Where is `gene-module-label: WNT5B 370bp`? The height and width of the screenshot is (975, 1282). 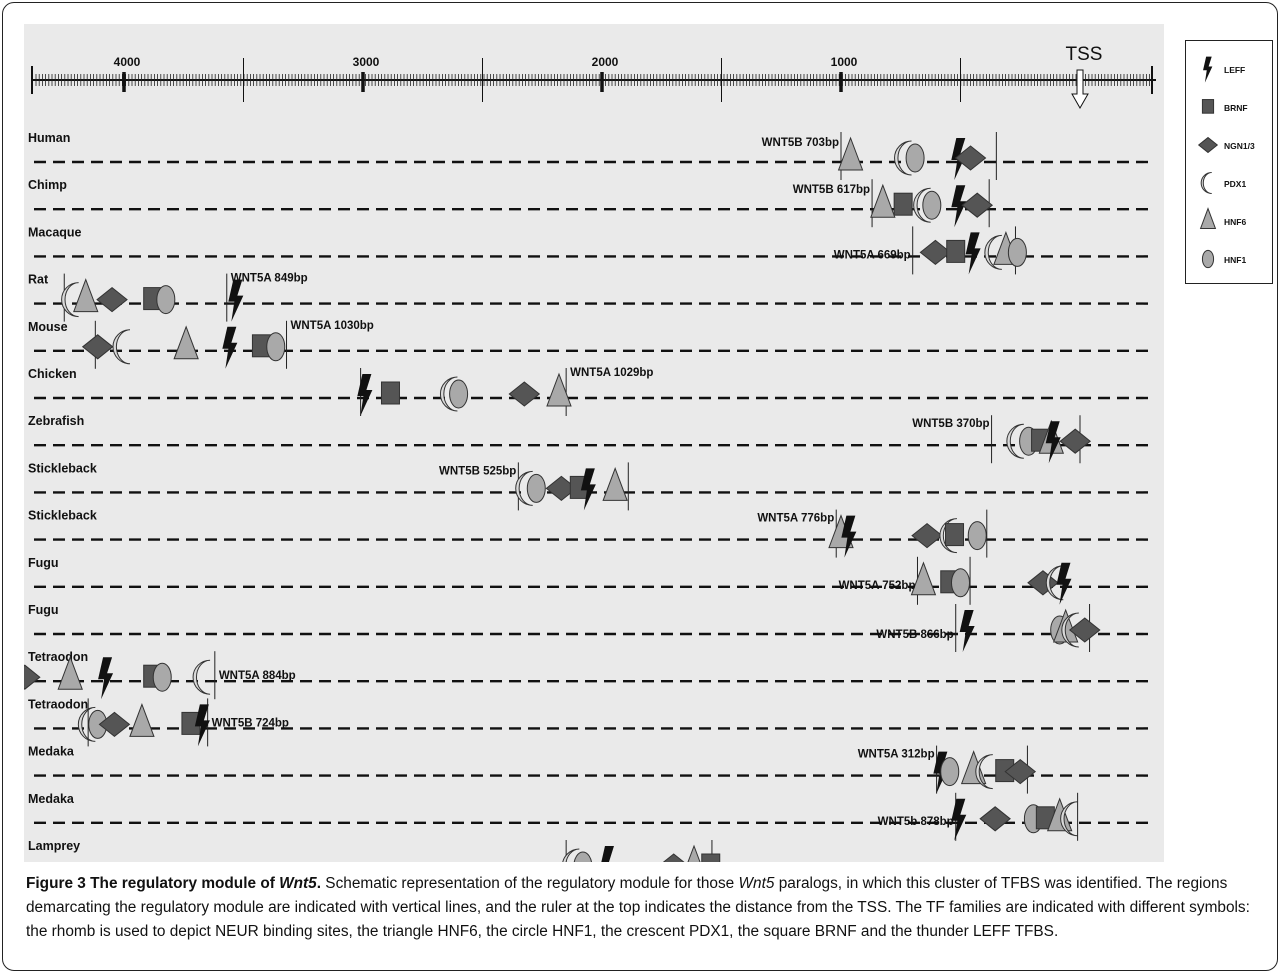 gene-module-label: WNT5B 370bp is located at coordinates (950, 424).